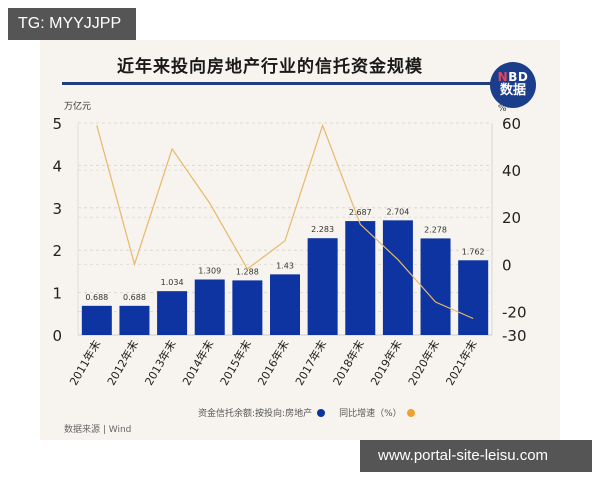 This screenshot has width=600, height=480. I want to click on right-axis-unit: %, so click(502, 109).